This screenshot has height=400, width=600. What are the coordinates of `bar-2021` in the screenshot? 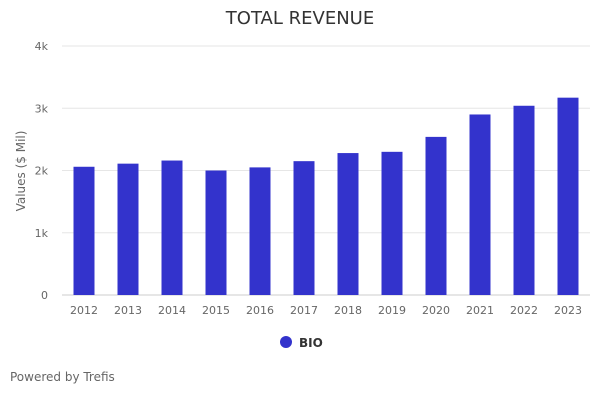 It's located at (480, 204).